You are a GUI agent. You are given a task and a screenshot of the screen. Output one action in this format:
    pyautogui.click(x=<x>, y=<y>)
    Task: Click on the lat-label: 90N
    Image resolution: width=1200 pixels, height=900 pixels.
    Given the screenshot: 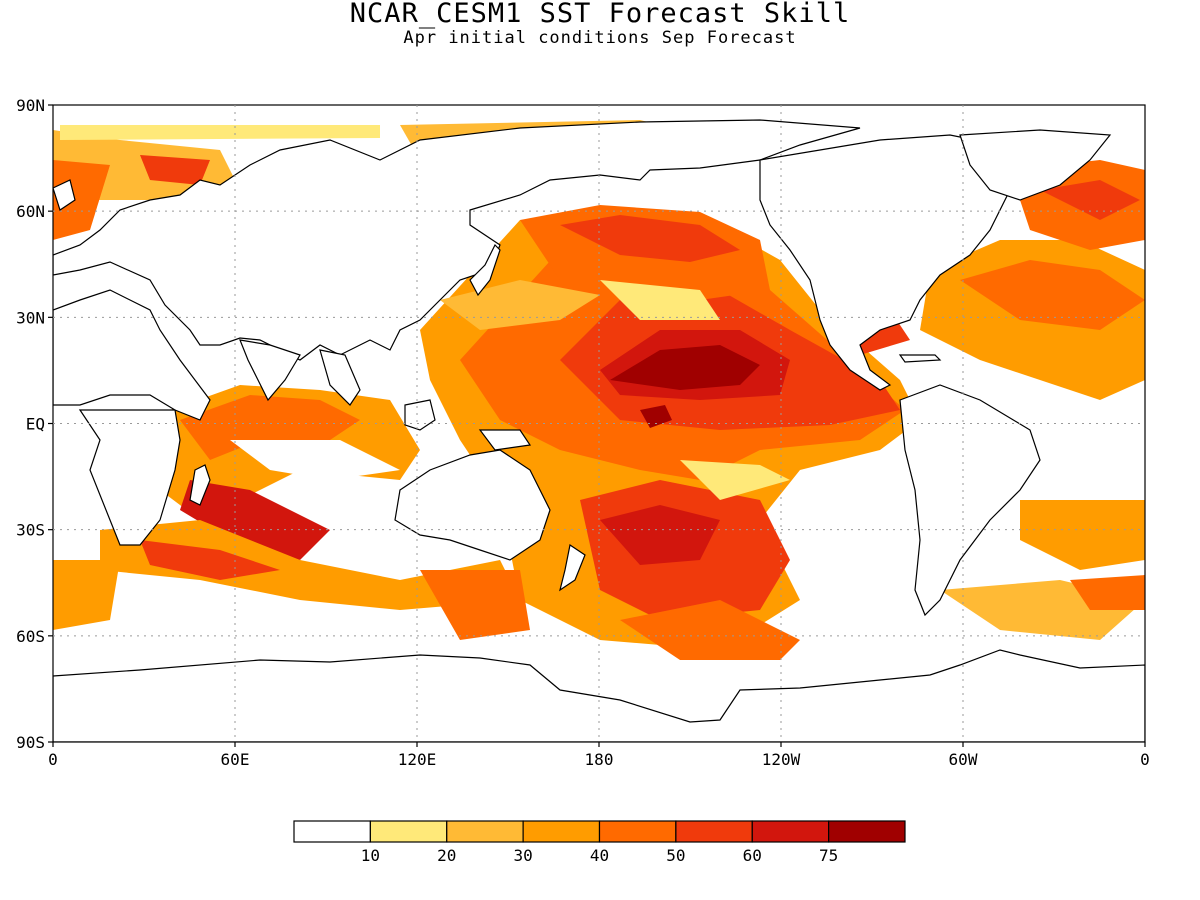 What is the action you would take?
    pyautogui.click(x=30, y=105)
    